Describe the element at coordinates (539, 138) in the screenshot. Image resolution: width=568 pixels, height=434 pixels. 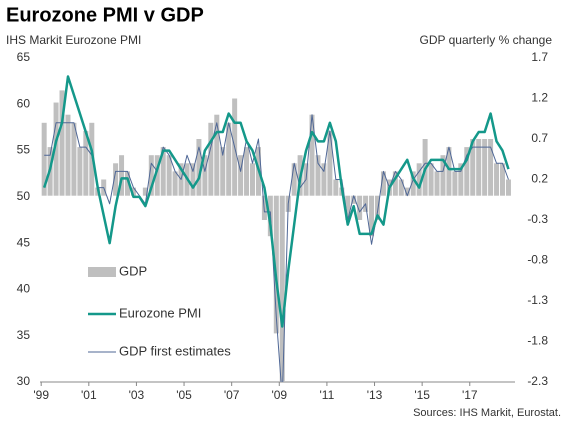
I see `y2-tick-label: 0.7` at that location.